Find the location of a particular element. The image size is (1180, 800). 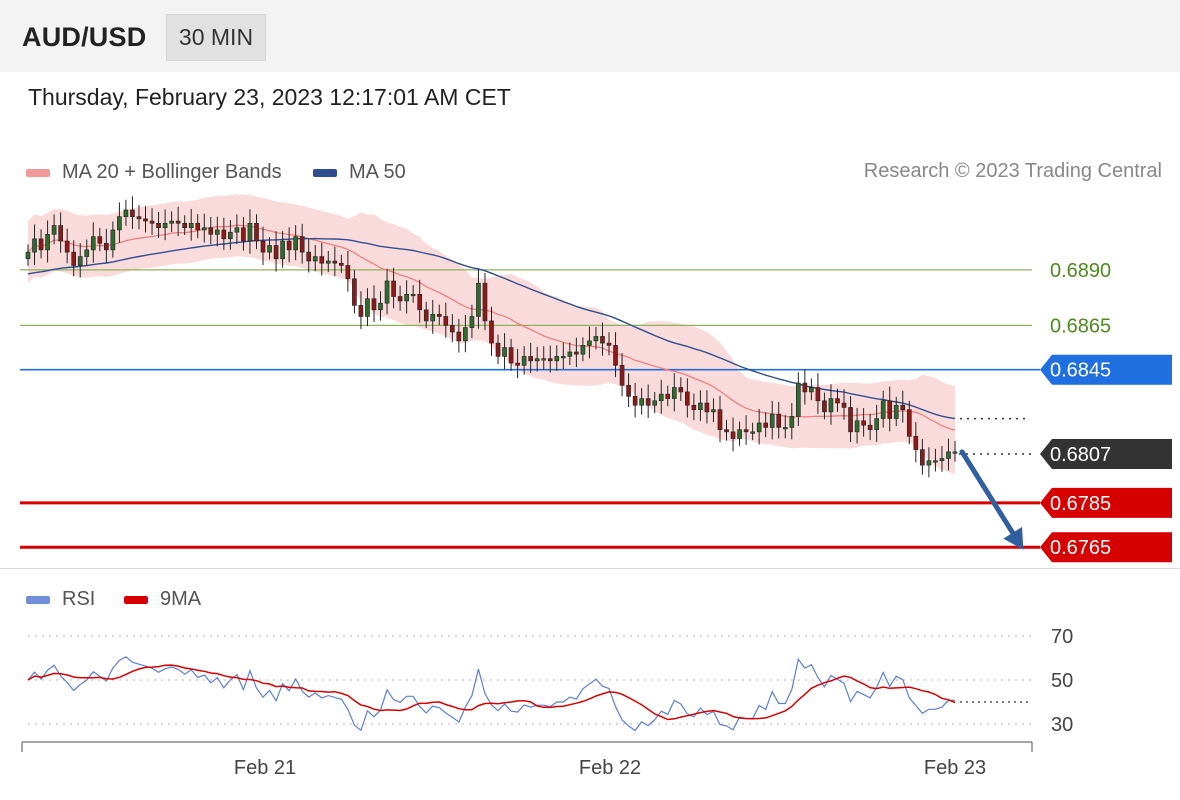

ma9-swatch is located at coordinates (136, 599).